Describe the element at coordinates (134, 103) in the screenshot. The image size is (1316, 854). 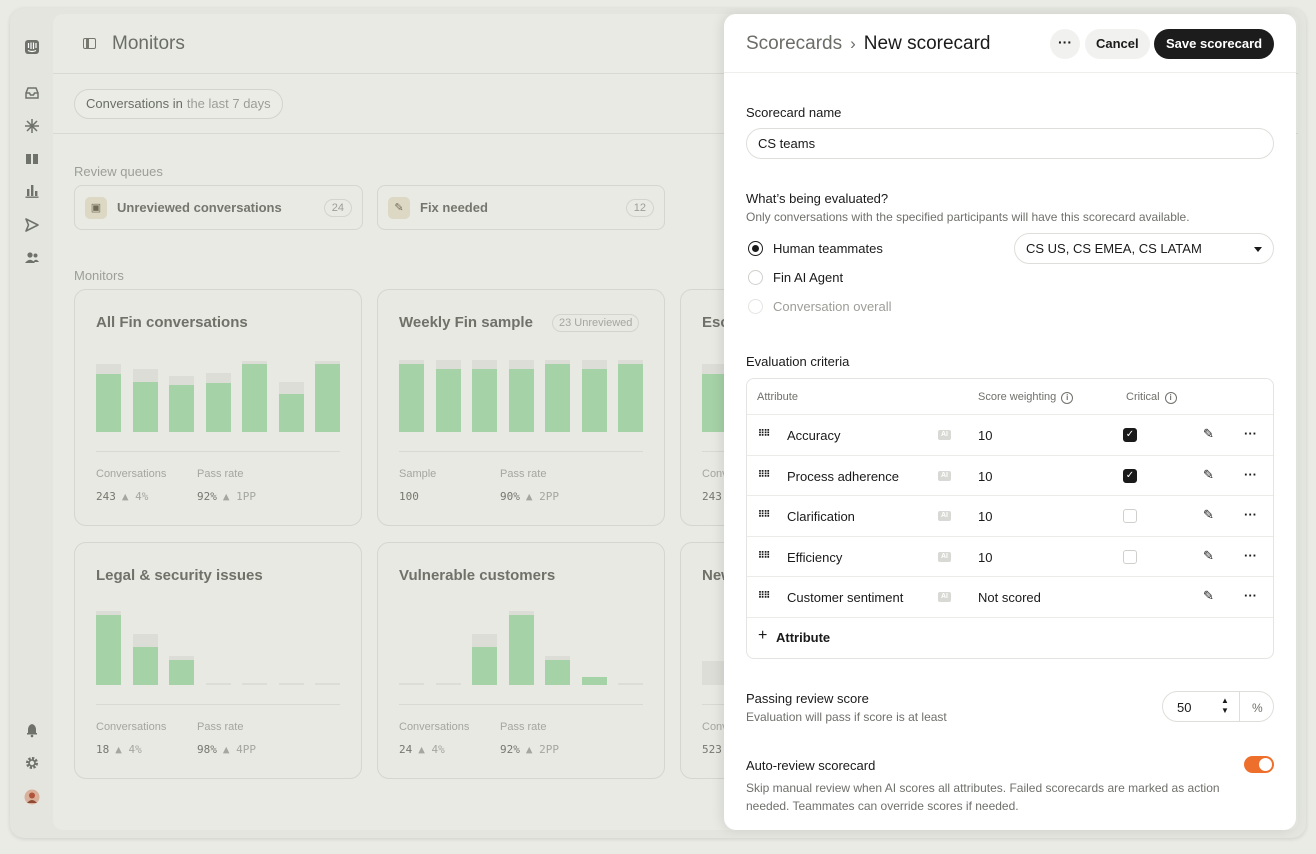
I see `filter-prefix: Conversations in` at that location.